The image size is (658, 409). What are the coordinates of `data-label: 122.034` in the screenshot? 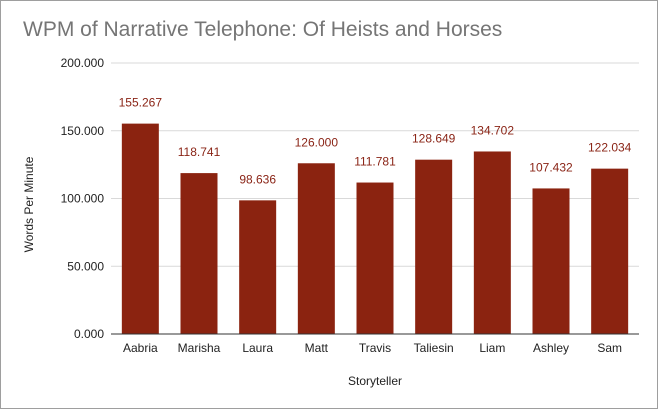 It's located at (610, 148).